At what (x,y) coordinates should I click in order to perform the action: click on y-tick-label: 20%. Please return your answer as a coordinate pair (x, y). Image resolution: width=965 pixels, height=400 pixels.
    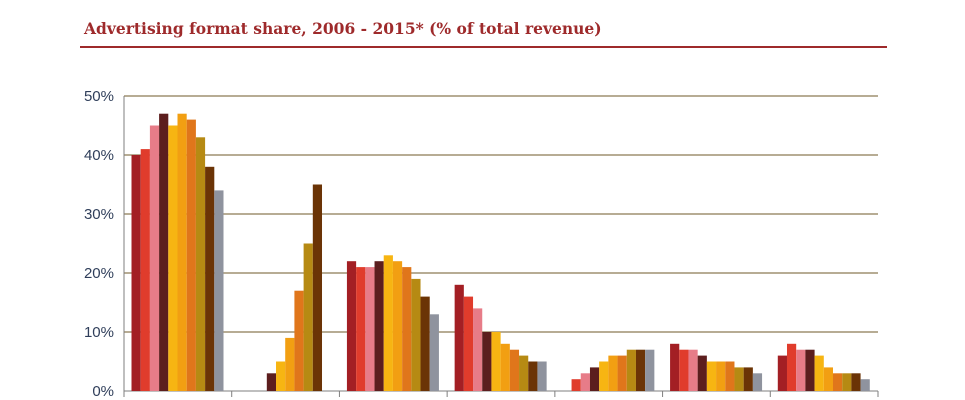
    Looking at the image, I should click on (99, 273).